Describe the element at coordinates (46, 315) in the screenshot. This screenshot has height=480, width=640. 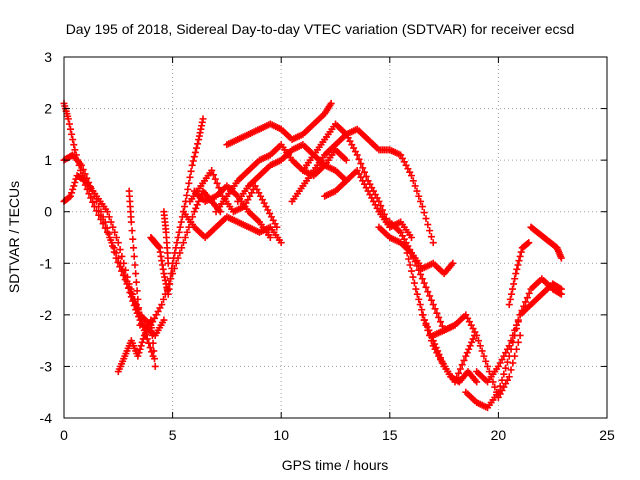
I see `y-tick-label: -2` at that location.